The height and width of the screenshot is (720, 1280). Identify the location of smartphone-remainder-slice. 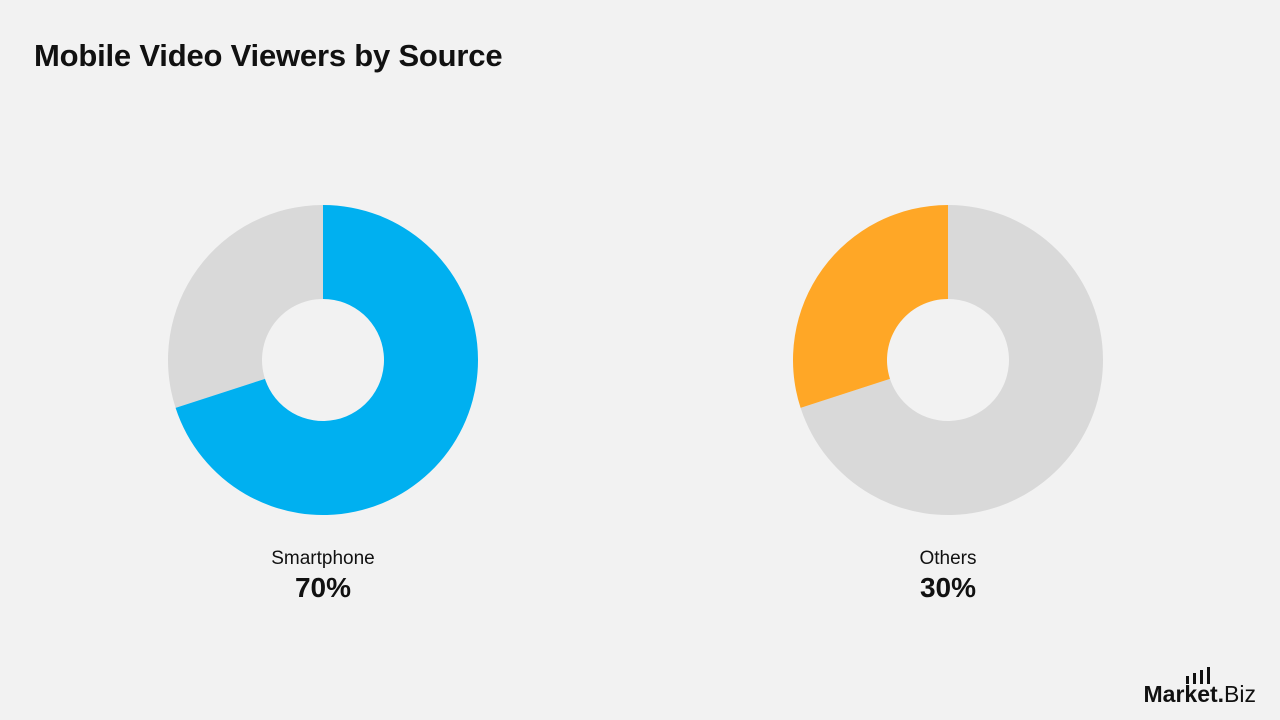
(245, 306).